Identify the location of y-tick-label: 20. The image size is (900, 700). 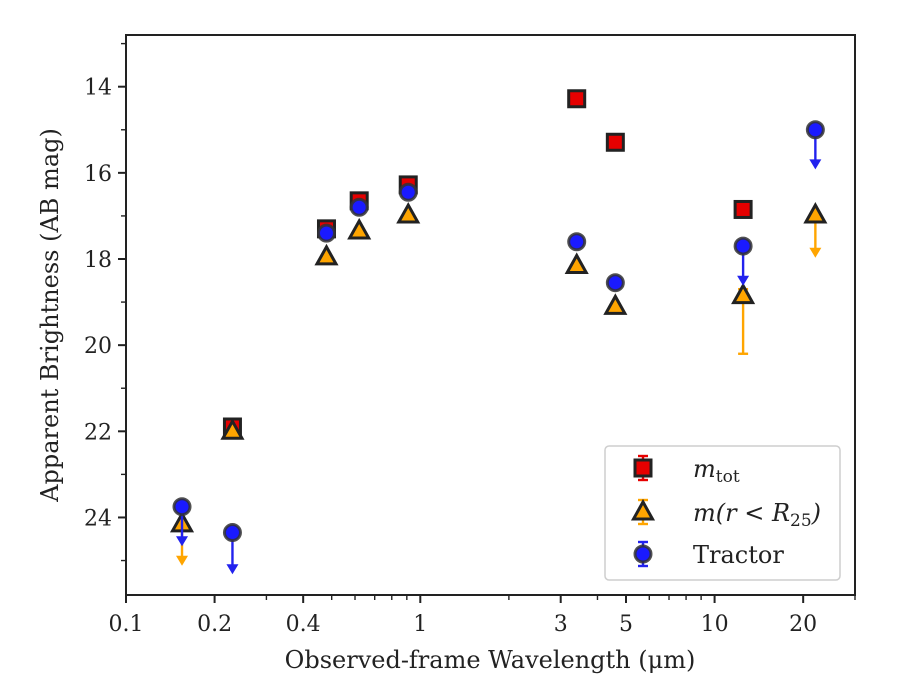
(98, 346).